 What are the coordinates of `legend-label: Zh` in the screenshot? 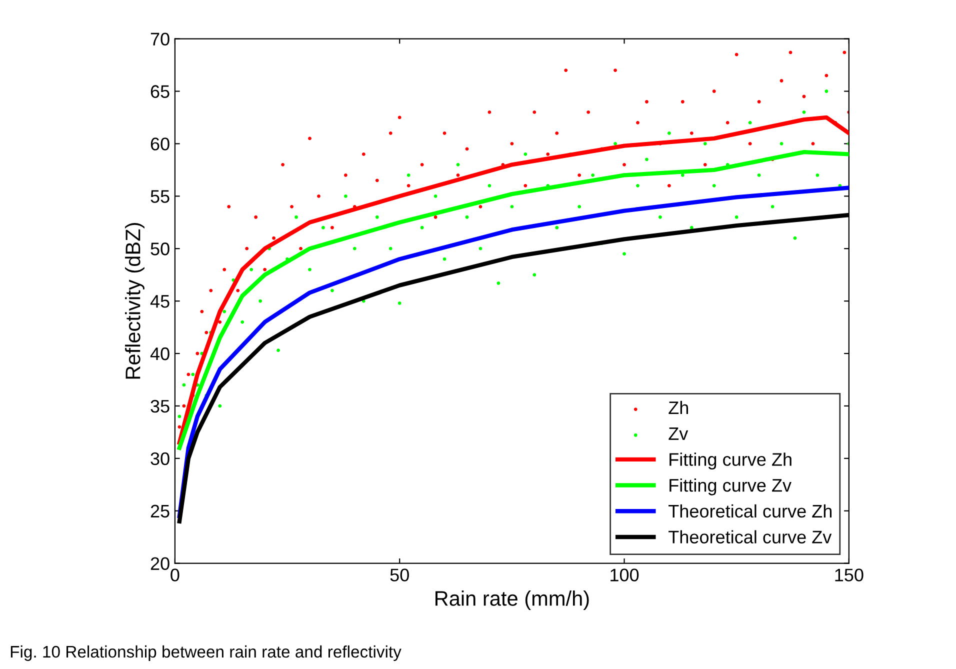 It's located at (678, 407).